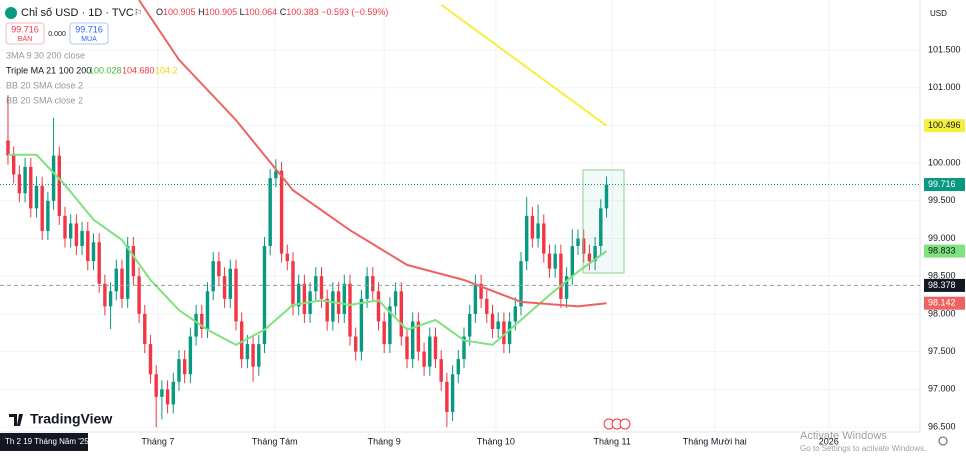 The image size is (966, 457). What do you see at coordinates (166, 70) in the screenshot?
I see `ma-value: 104.2` at bounding box center [166, 70].